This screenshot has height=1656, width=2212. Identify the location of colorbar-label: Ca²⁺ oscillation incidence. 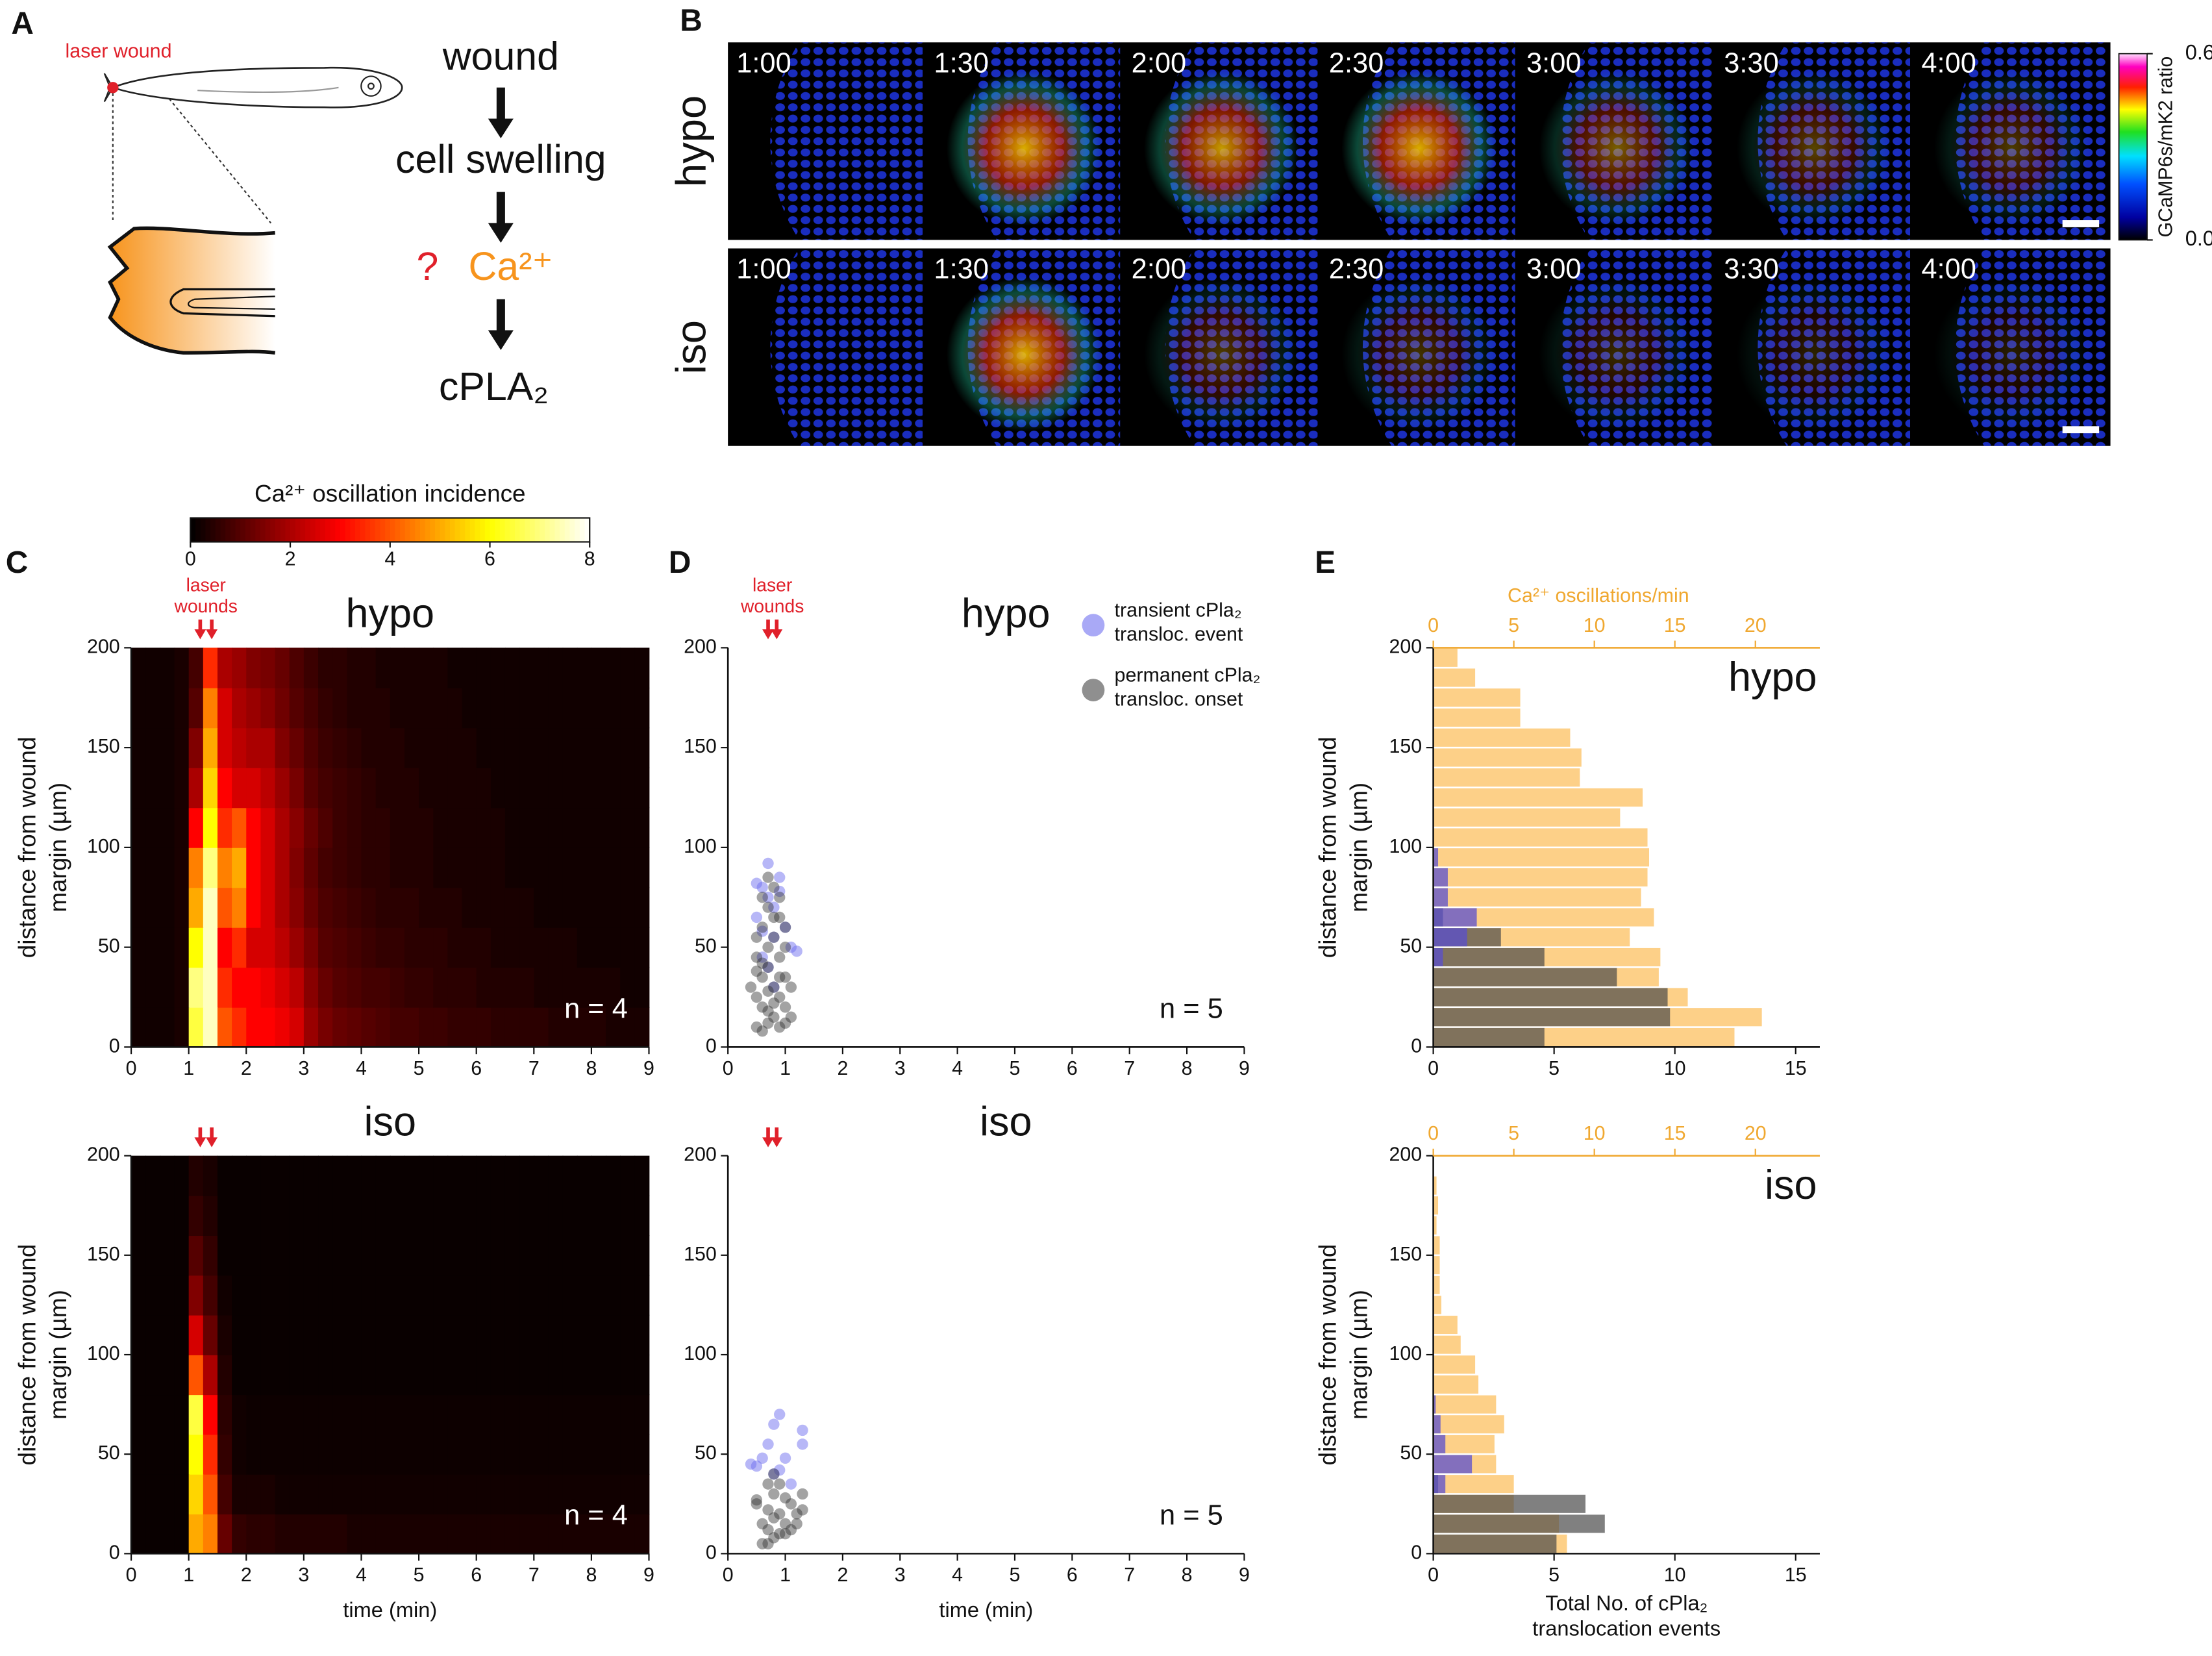
(390, 494).